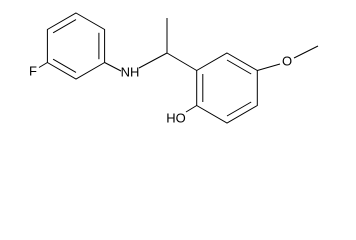  What do you see at coordinates (76, 46) in the screenshot?
I see `fluorophenyl-ring` at bounding box center [76, 46].